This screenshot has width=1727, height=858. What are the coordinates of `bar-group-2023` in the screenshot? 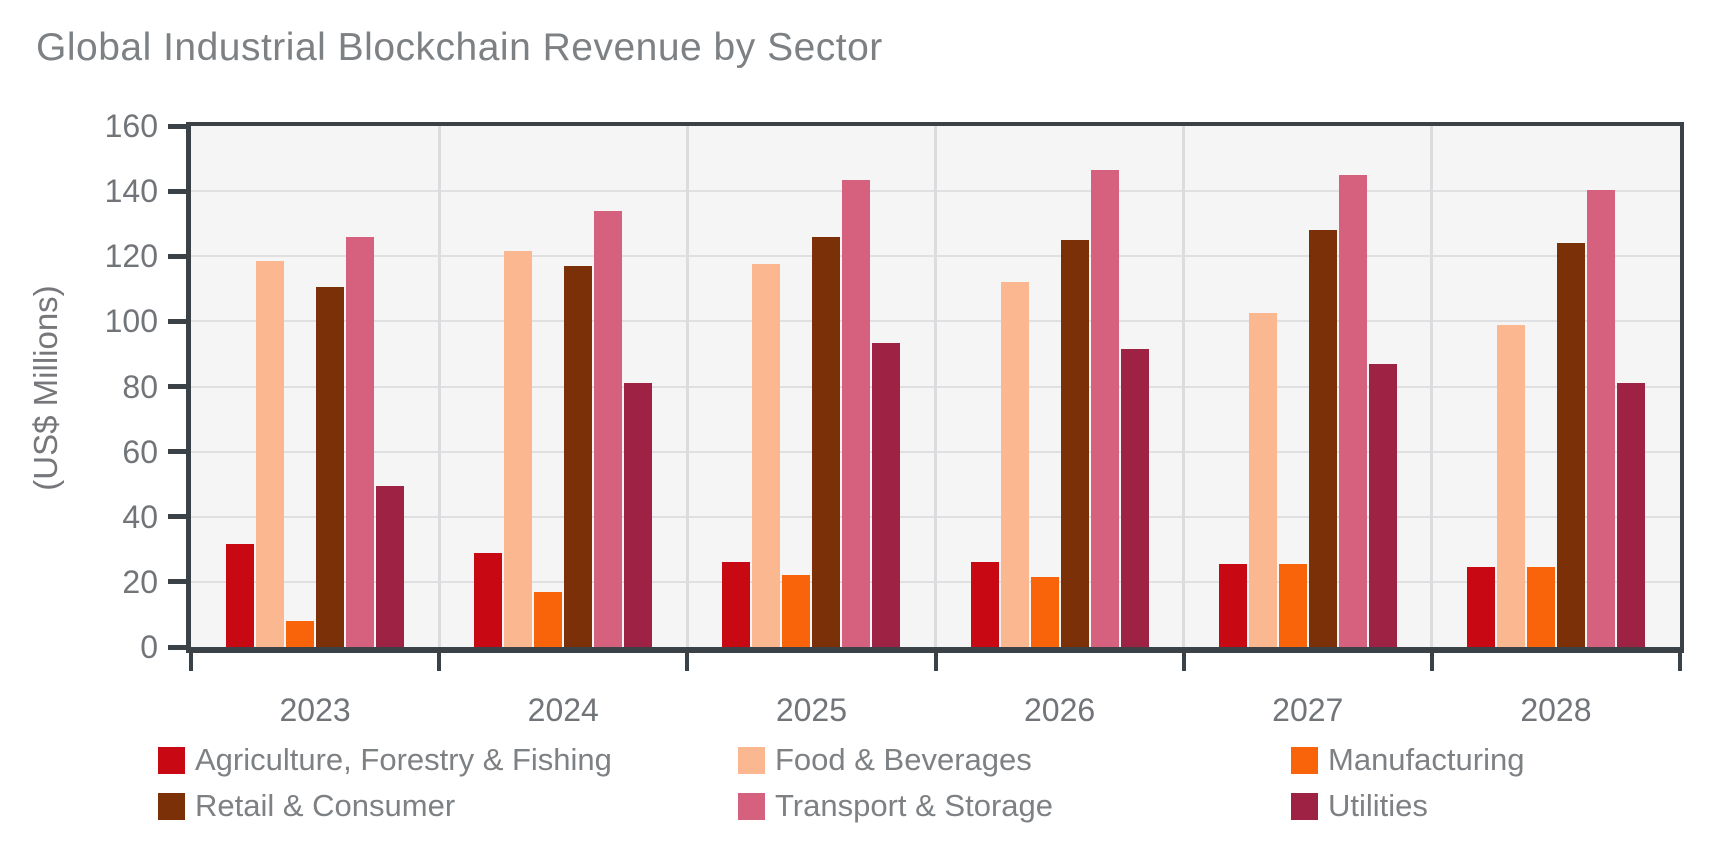 It's located at (315, 386).